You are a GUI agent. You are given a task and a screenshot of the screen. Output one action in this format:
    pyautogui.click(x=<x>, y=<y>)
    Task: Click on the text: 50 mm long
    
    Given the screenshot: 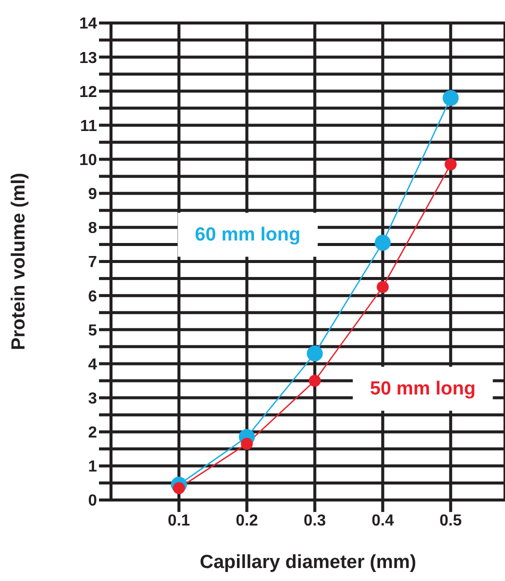 What is the action you would take?
    pyautogui.click(x=423, y=389)
    